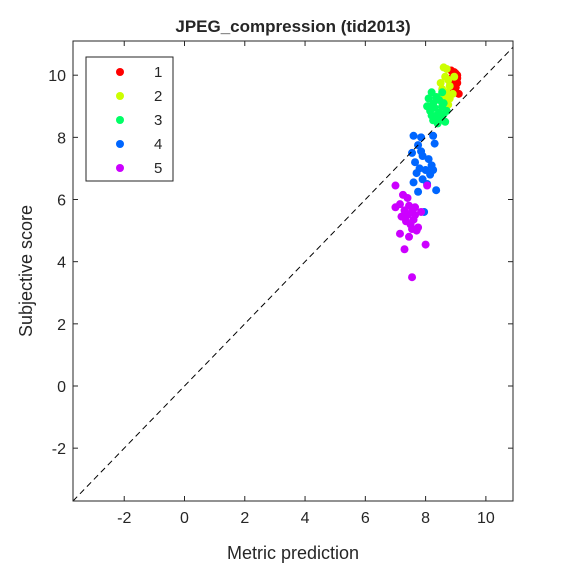  What do you see at coordinates (292, 26) in the screenshot?
I see `chart-title: JPEG_compression (tid2013)` at bounding box center [292, 26].